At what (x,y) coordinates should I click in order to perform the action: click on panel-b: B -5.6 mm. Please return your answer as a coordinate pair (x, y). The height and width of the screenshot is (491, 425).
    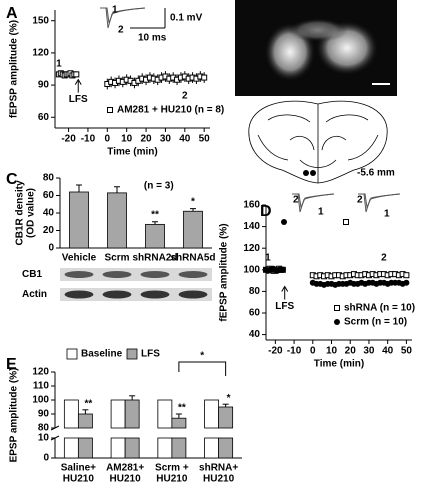
    Looking at the image, I should click on (316, 92).